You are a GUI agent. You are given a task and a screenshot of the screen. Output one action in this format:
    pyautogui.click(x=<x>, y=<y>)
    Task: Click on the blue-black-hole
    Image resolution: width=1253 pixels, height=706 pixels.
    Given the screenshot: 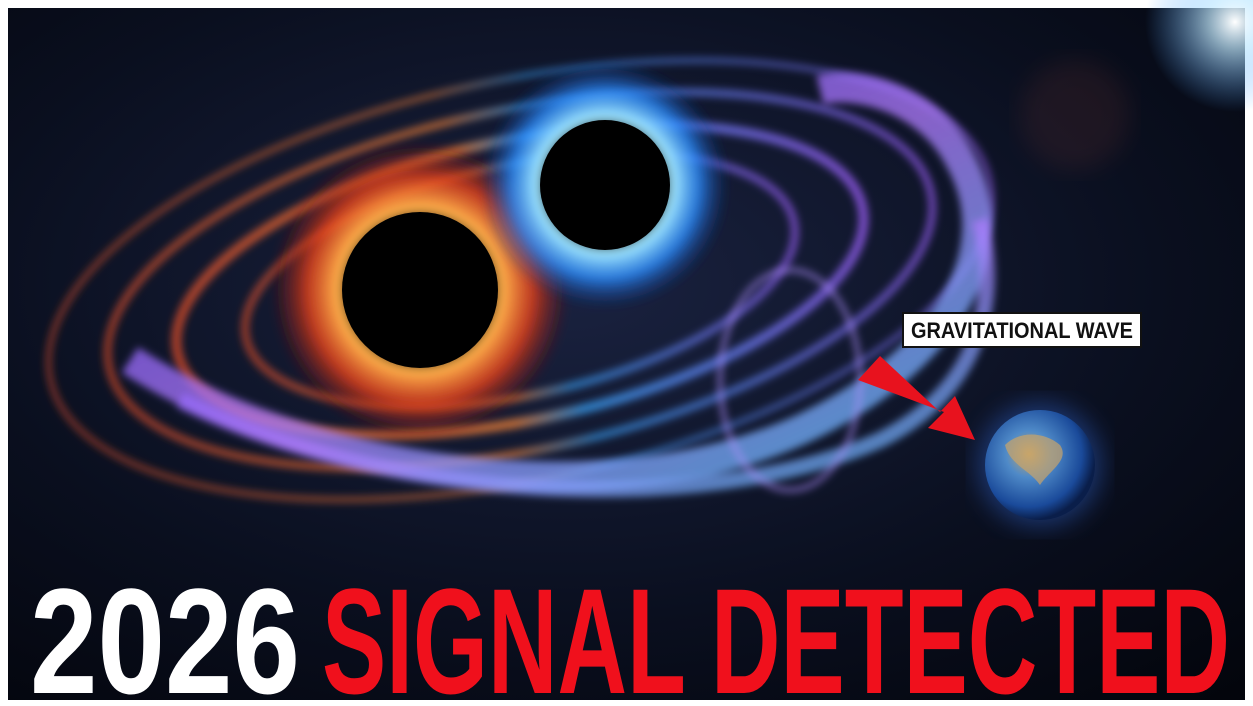 What is the action you would take?
    pyautogui.click(x=605, y=185)
    